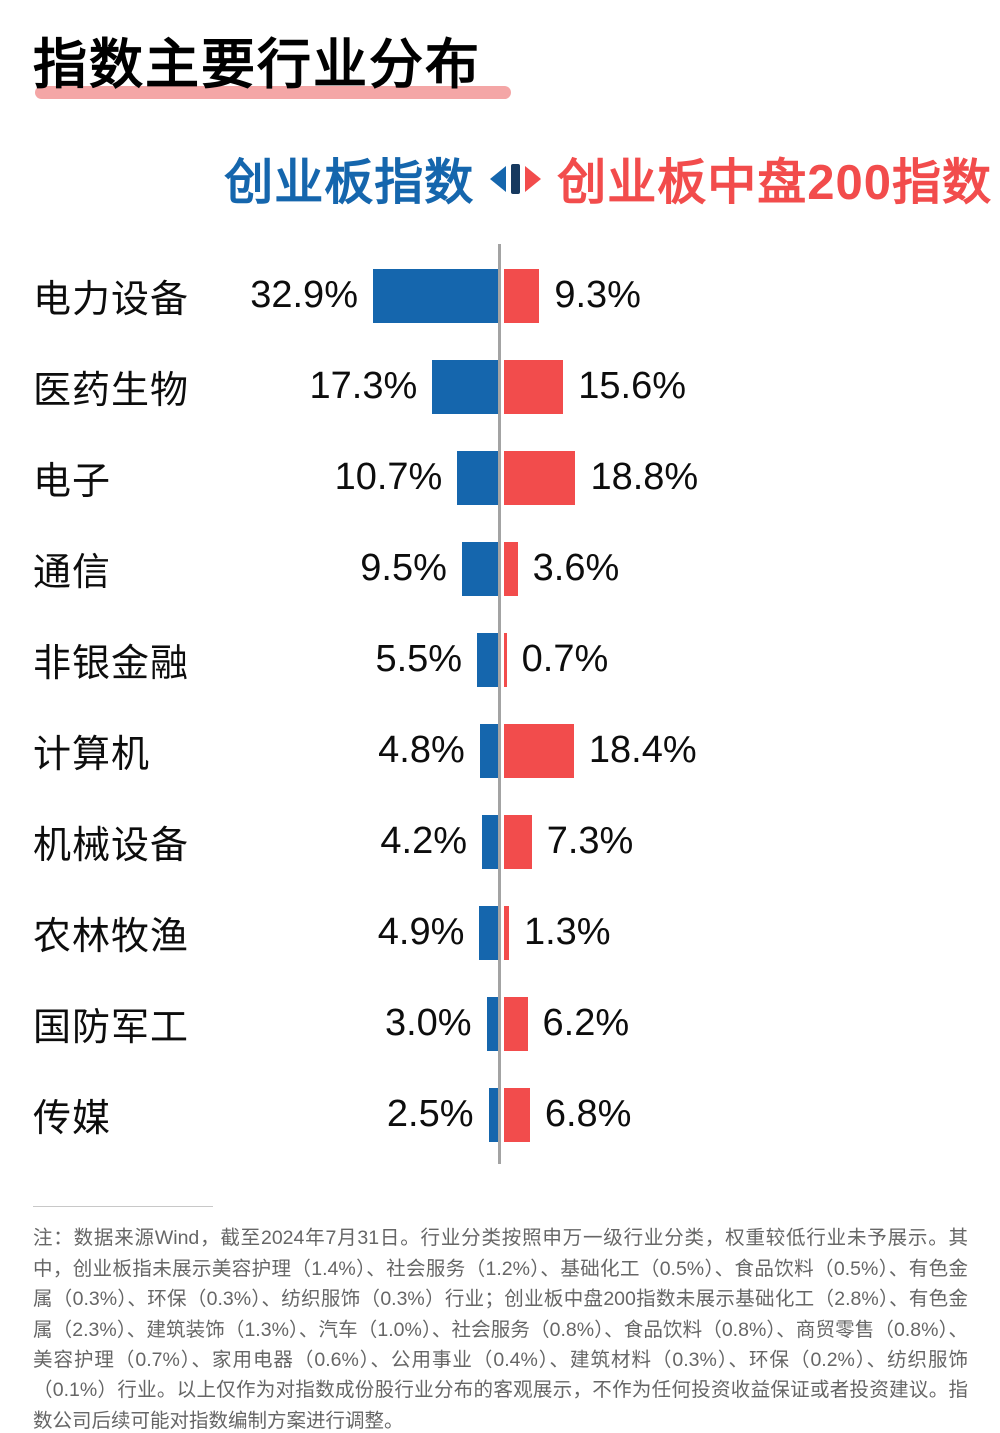 The image size is (1000, 1433). I want to click on right-value: 3.6%, so click(576, 568).